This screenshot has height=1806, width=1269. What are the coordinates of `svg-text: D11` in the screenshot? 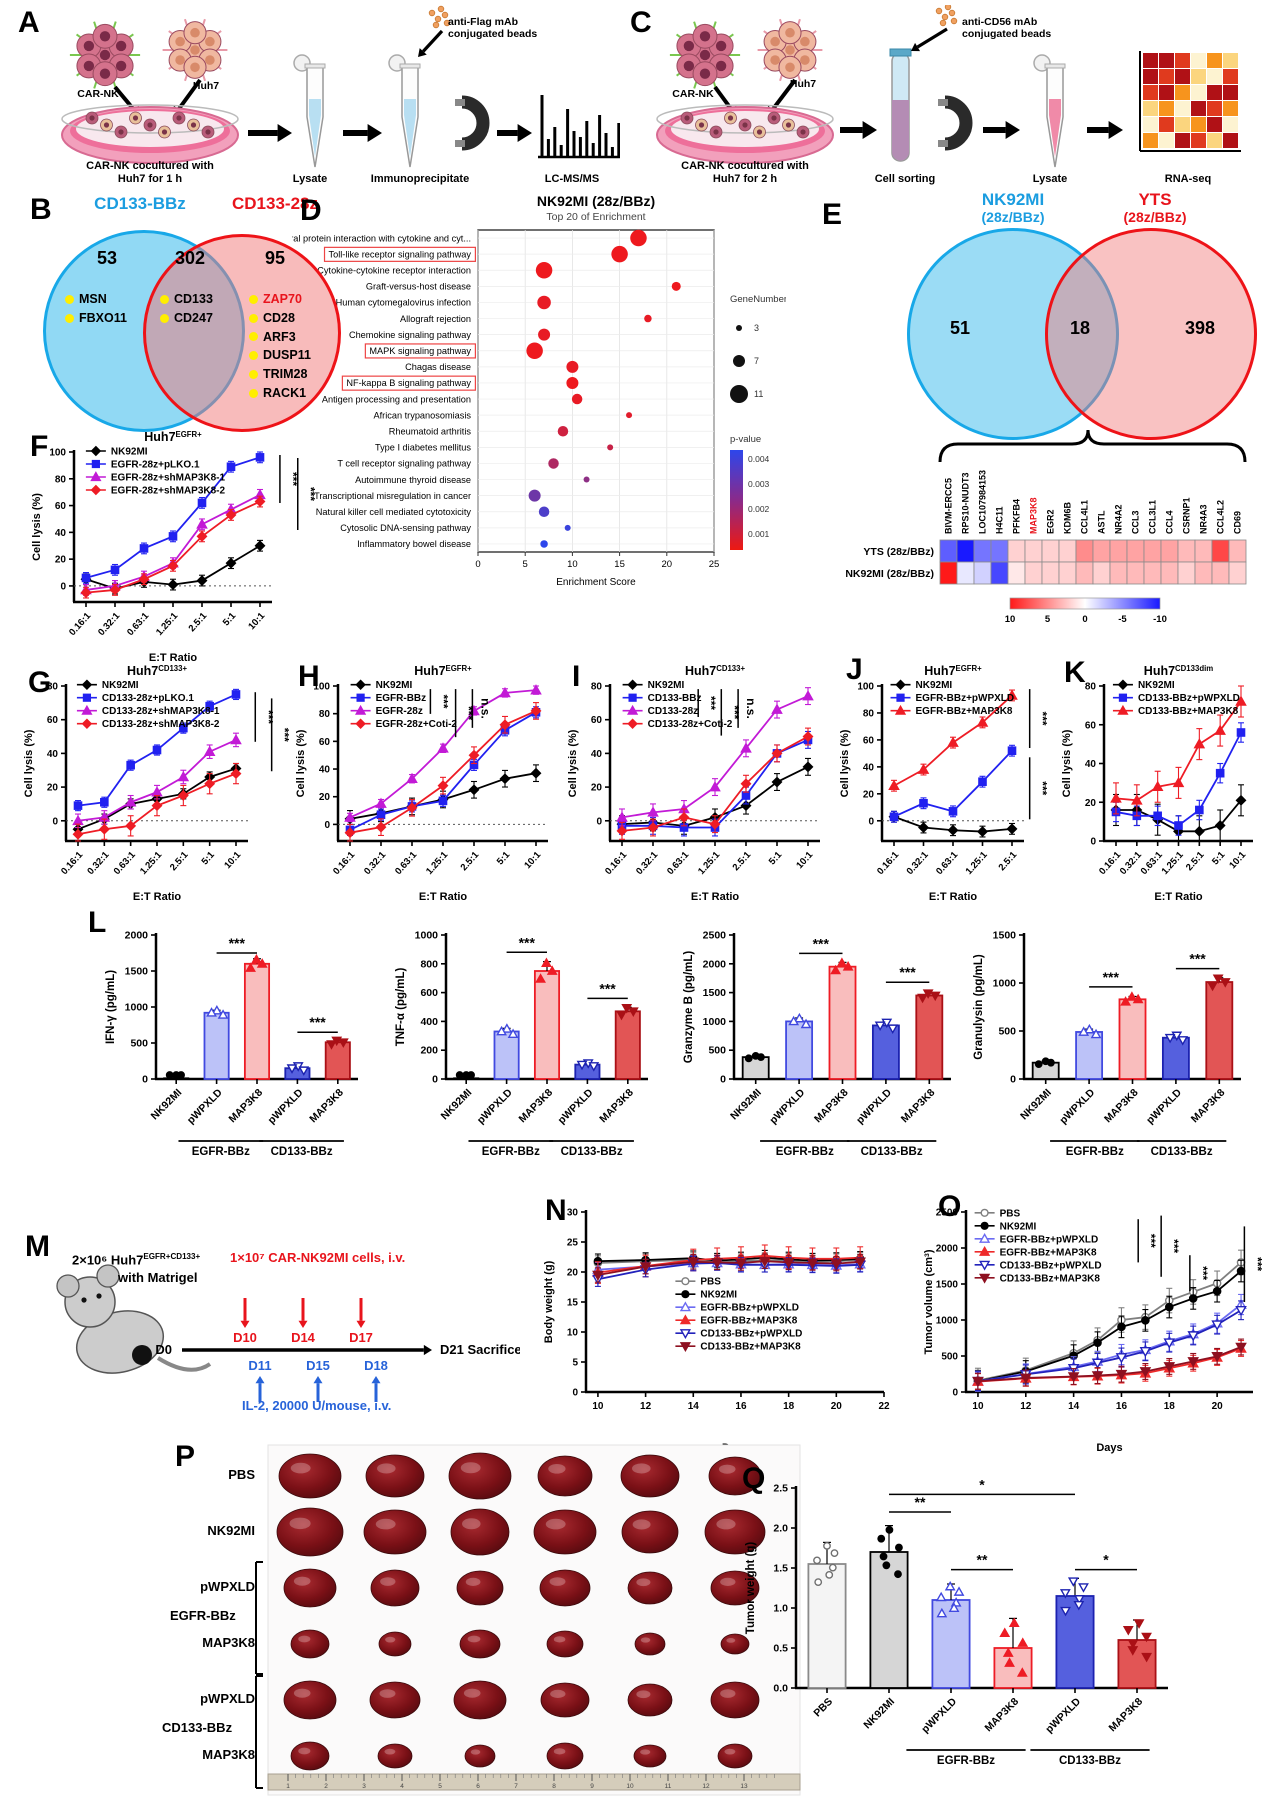 It's located at (259, 1365).